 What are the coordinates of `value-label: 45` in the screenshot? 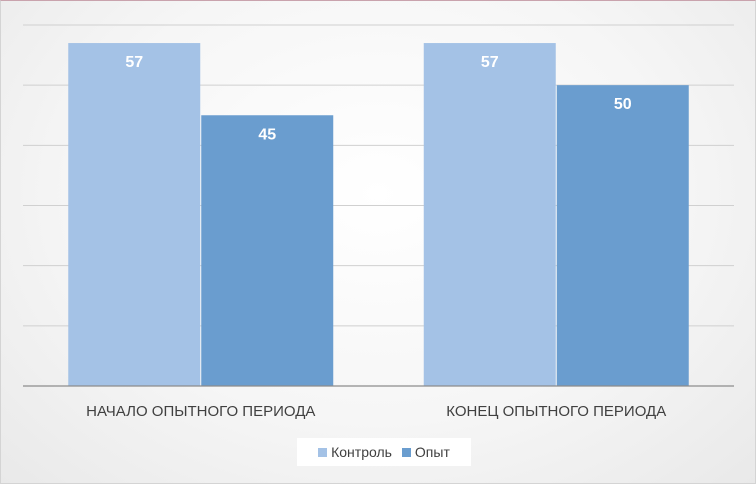 It's located at (267, 134).